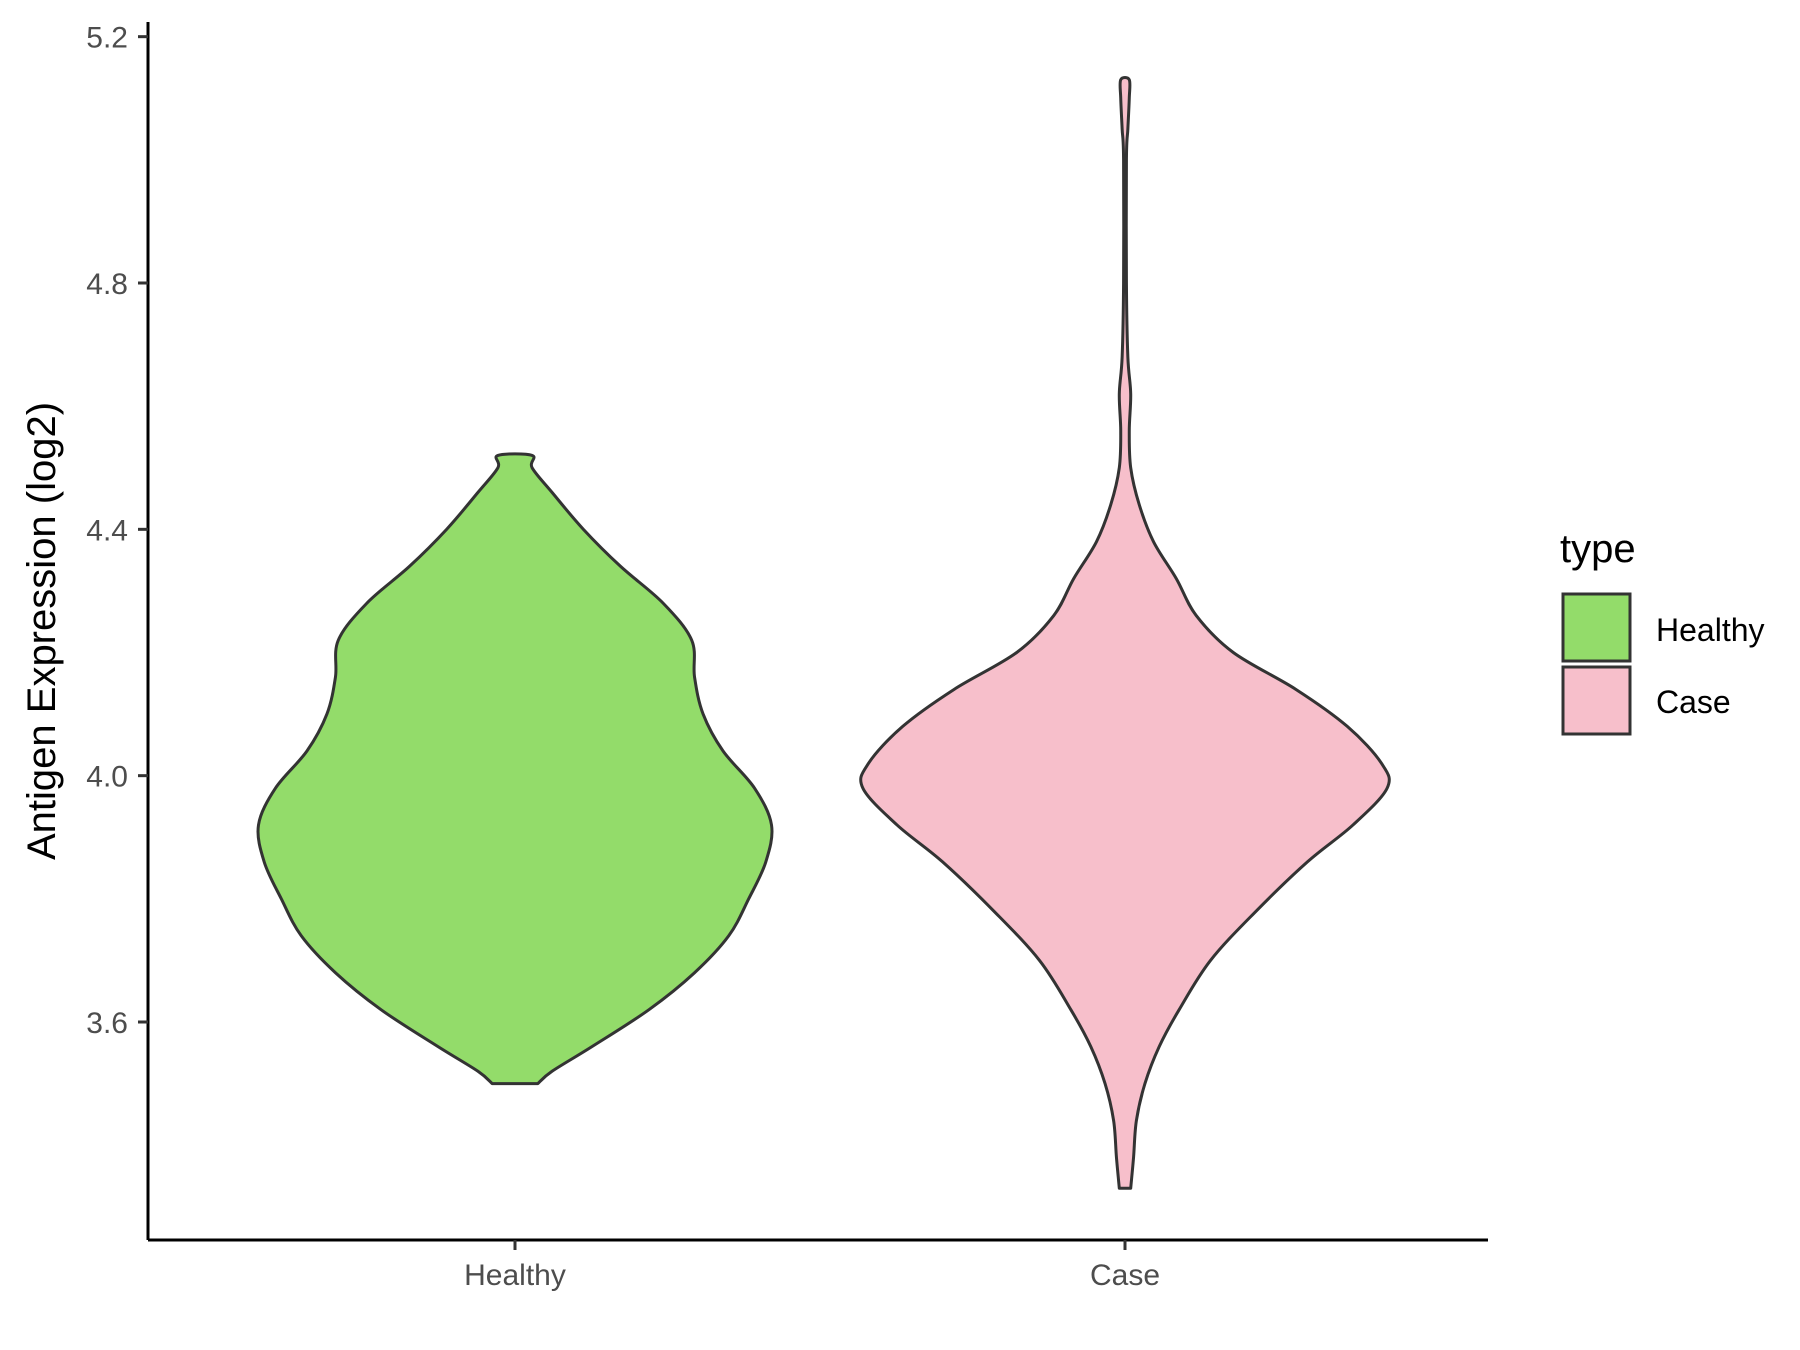 Image resolution: width=1800 pixels, height=1350 pixels. Describe the element at coordinates (42, 631) in the screenshot. I see `y-axis-title: Antigen Expression (log2)` at that location.